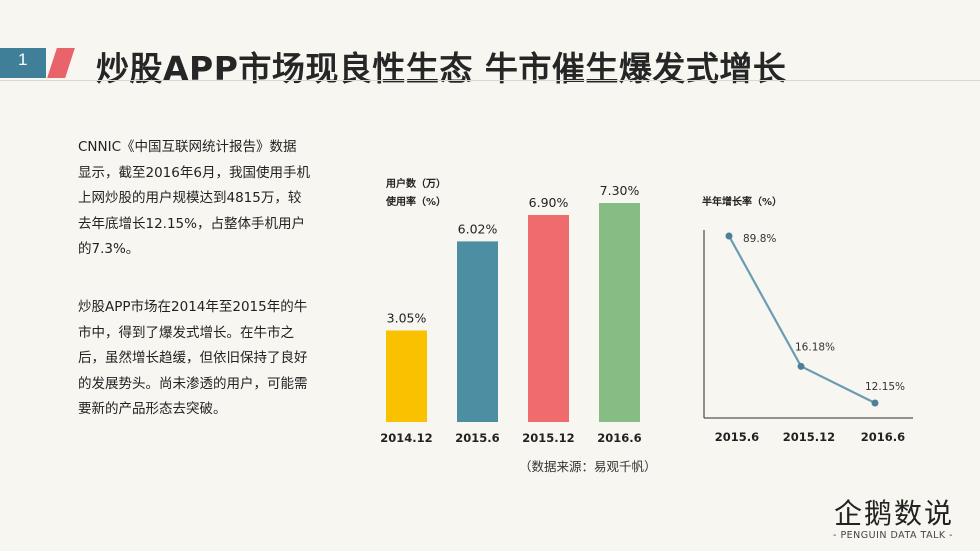  What do you see at coordinates (802, 319) in the screenshot?
I see `series-line` at bounding box center [802, 319].